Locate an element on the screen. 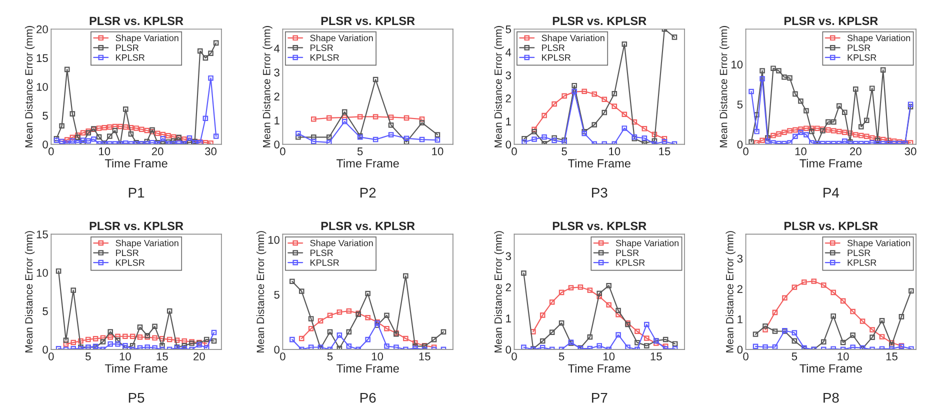 This screenshot has height=416, width=930. text: P3 is located at coordinates (600, 193).